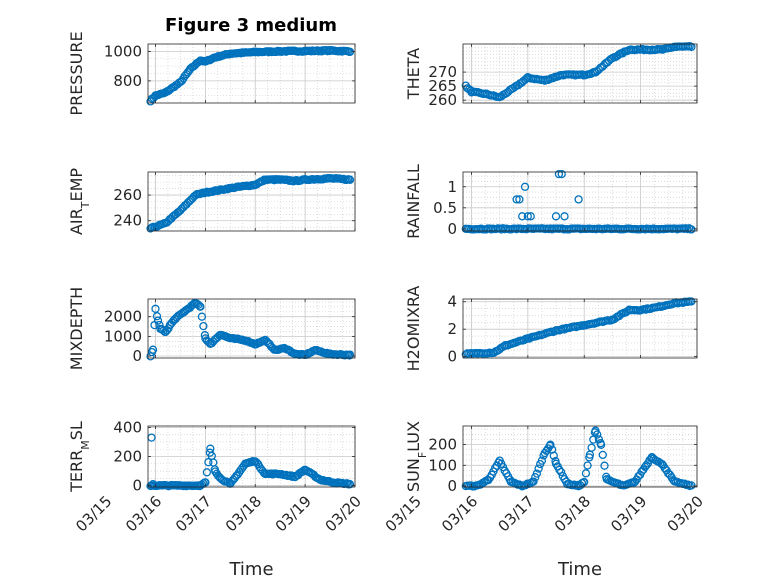 Image resolution: width=778 pixels, height=588 pixels. I want to click on y-axis-label: AIRTEMP, so click(79, 201).